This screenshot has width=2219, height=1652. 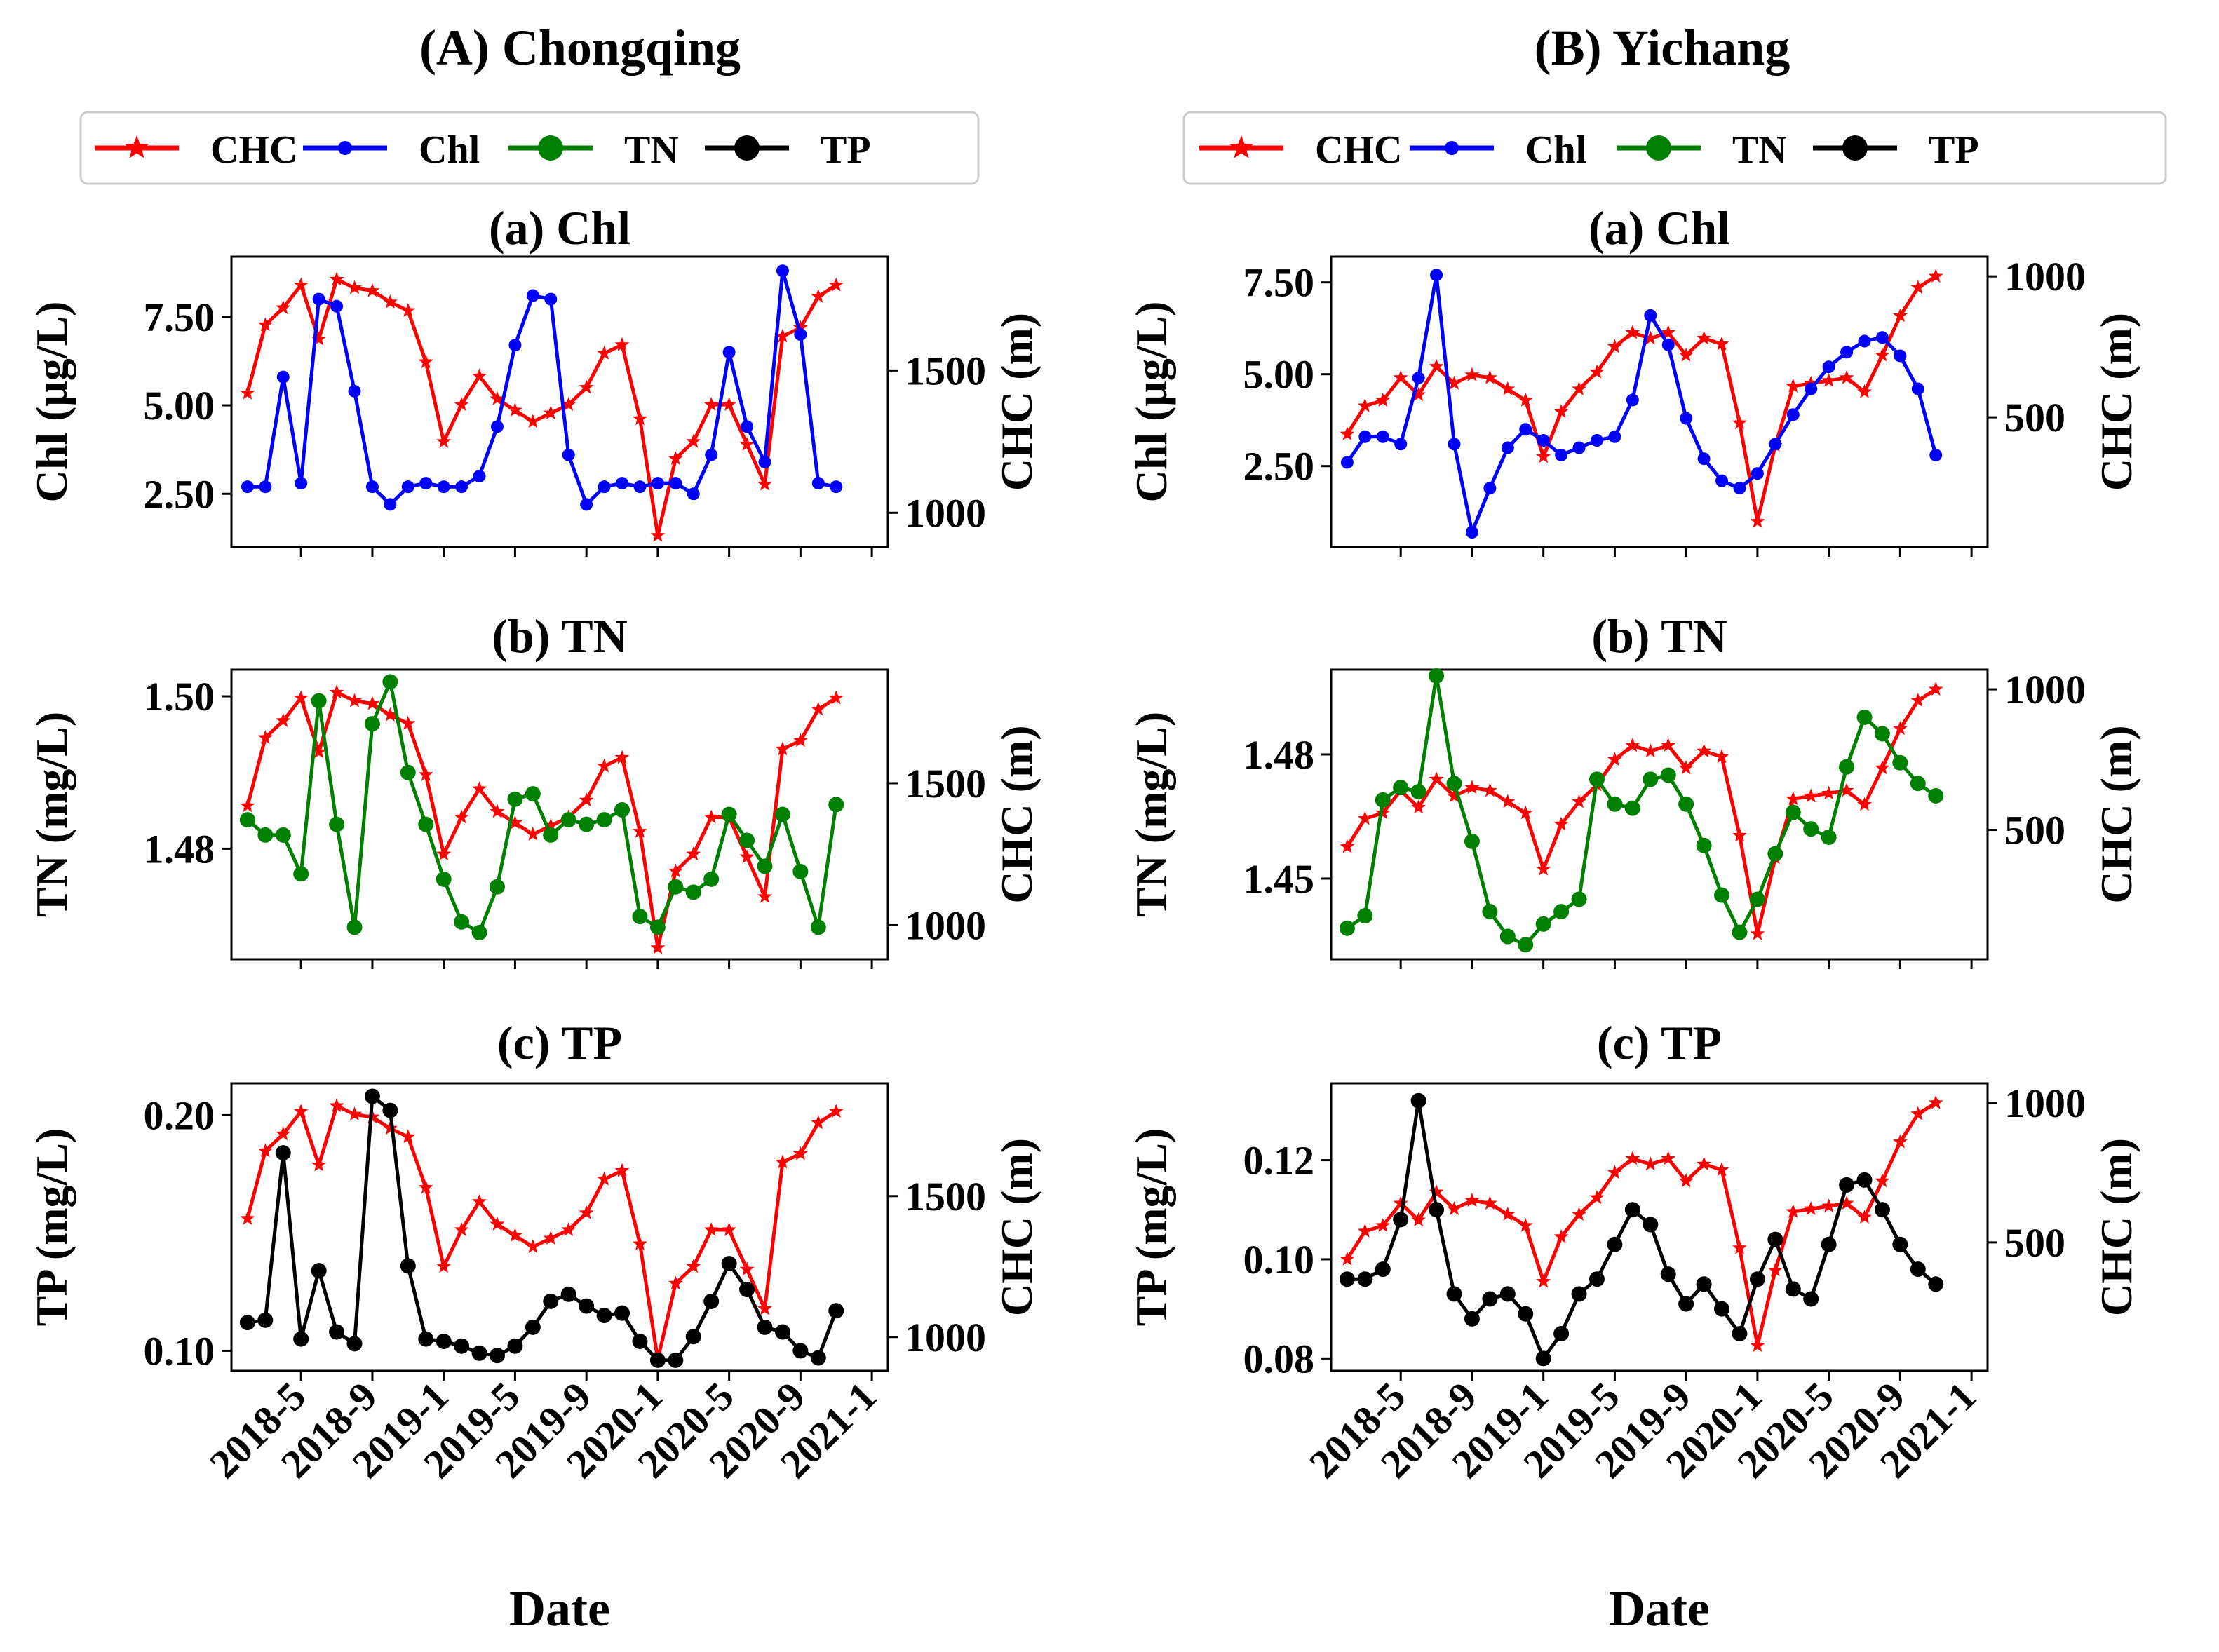 What do you see at coordinates (1659, 1042) in the screenshot?
I see `panel-title: (c) TP` at bounding box center [1659, 1042].